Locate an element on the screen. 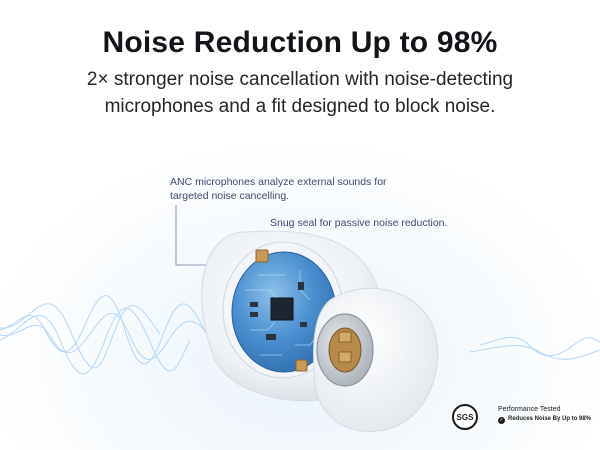  check-icon: ✓ is located at coordinates (501, 420).